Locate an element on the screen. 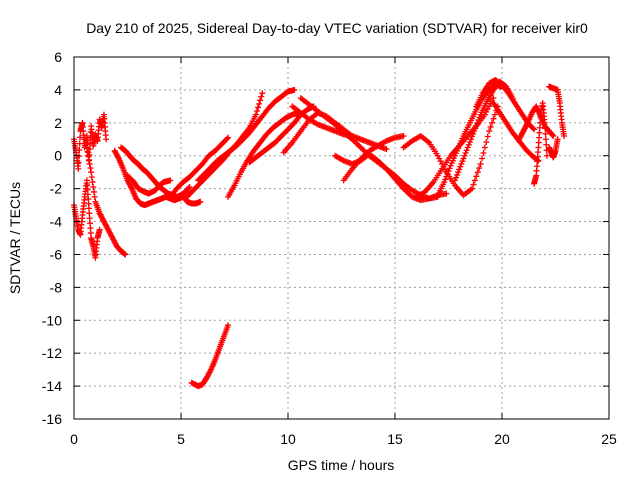 This screenshot has height=480, width=640. y-tick-labels: -16 -14 -12 -10 -8 -6 -4 -2 0 2 4 6 is located at coordinates (52, 238).